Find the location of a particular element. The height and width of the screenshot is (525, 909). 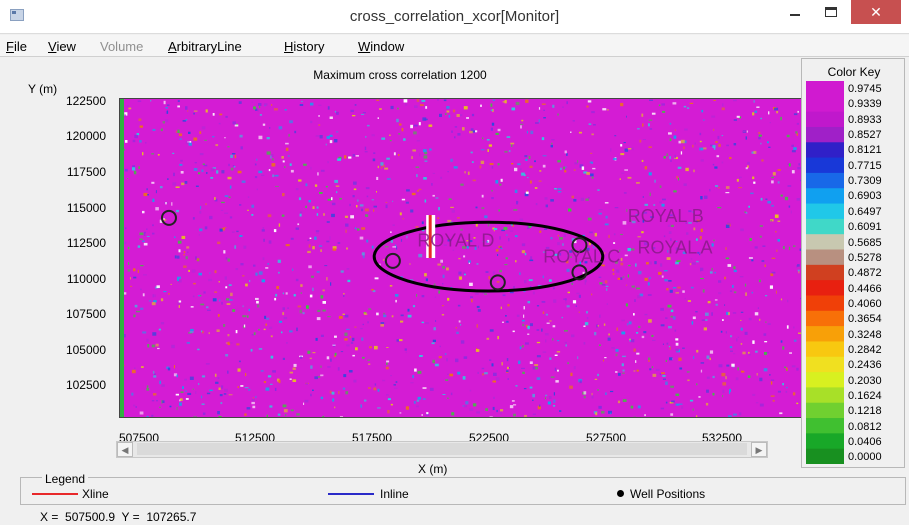

menu-view: View is located at coordinates (62, 46).